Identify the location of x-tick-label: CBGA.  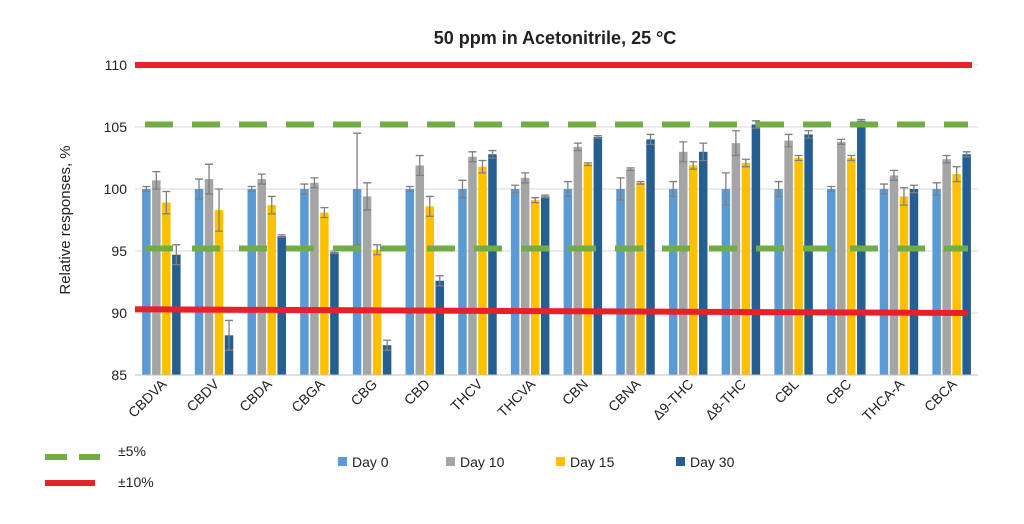
(308, 395).